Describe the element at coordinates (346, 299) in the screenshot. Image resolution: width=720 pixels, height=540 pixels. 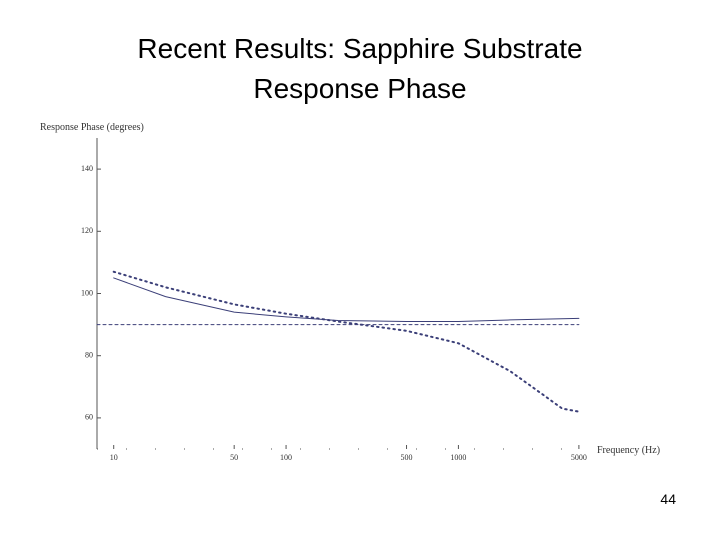
I see `series-line` at that location.